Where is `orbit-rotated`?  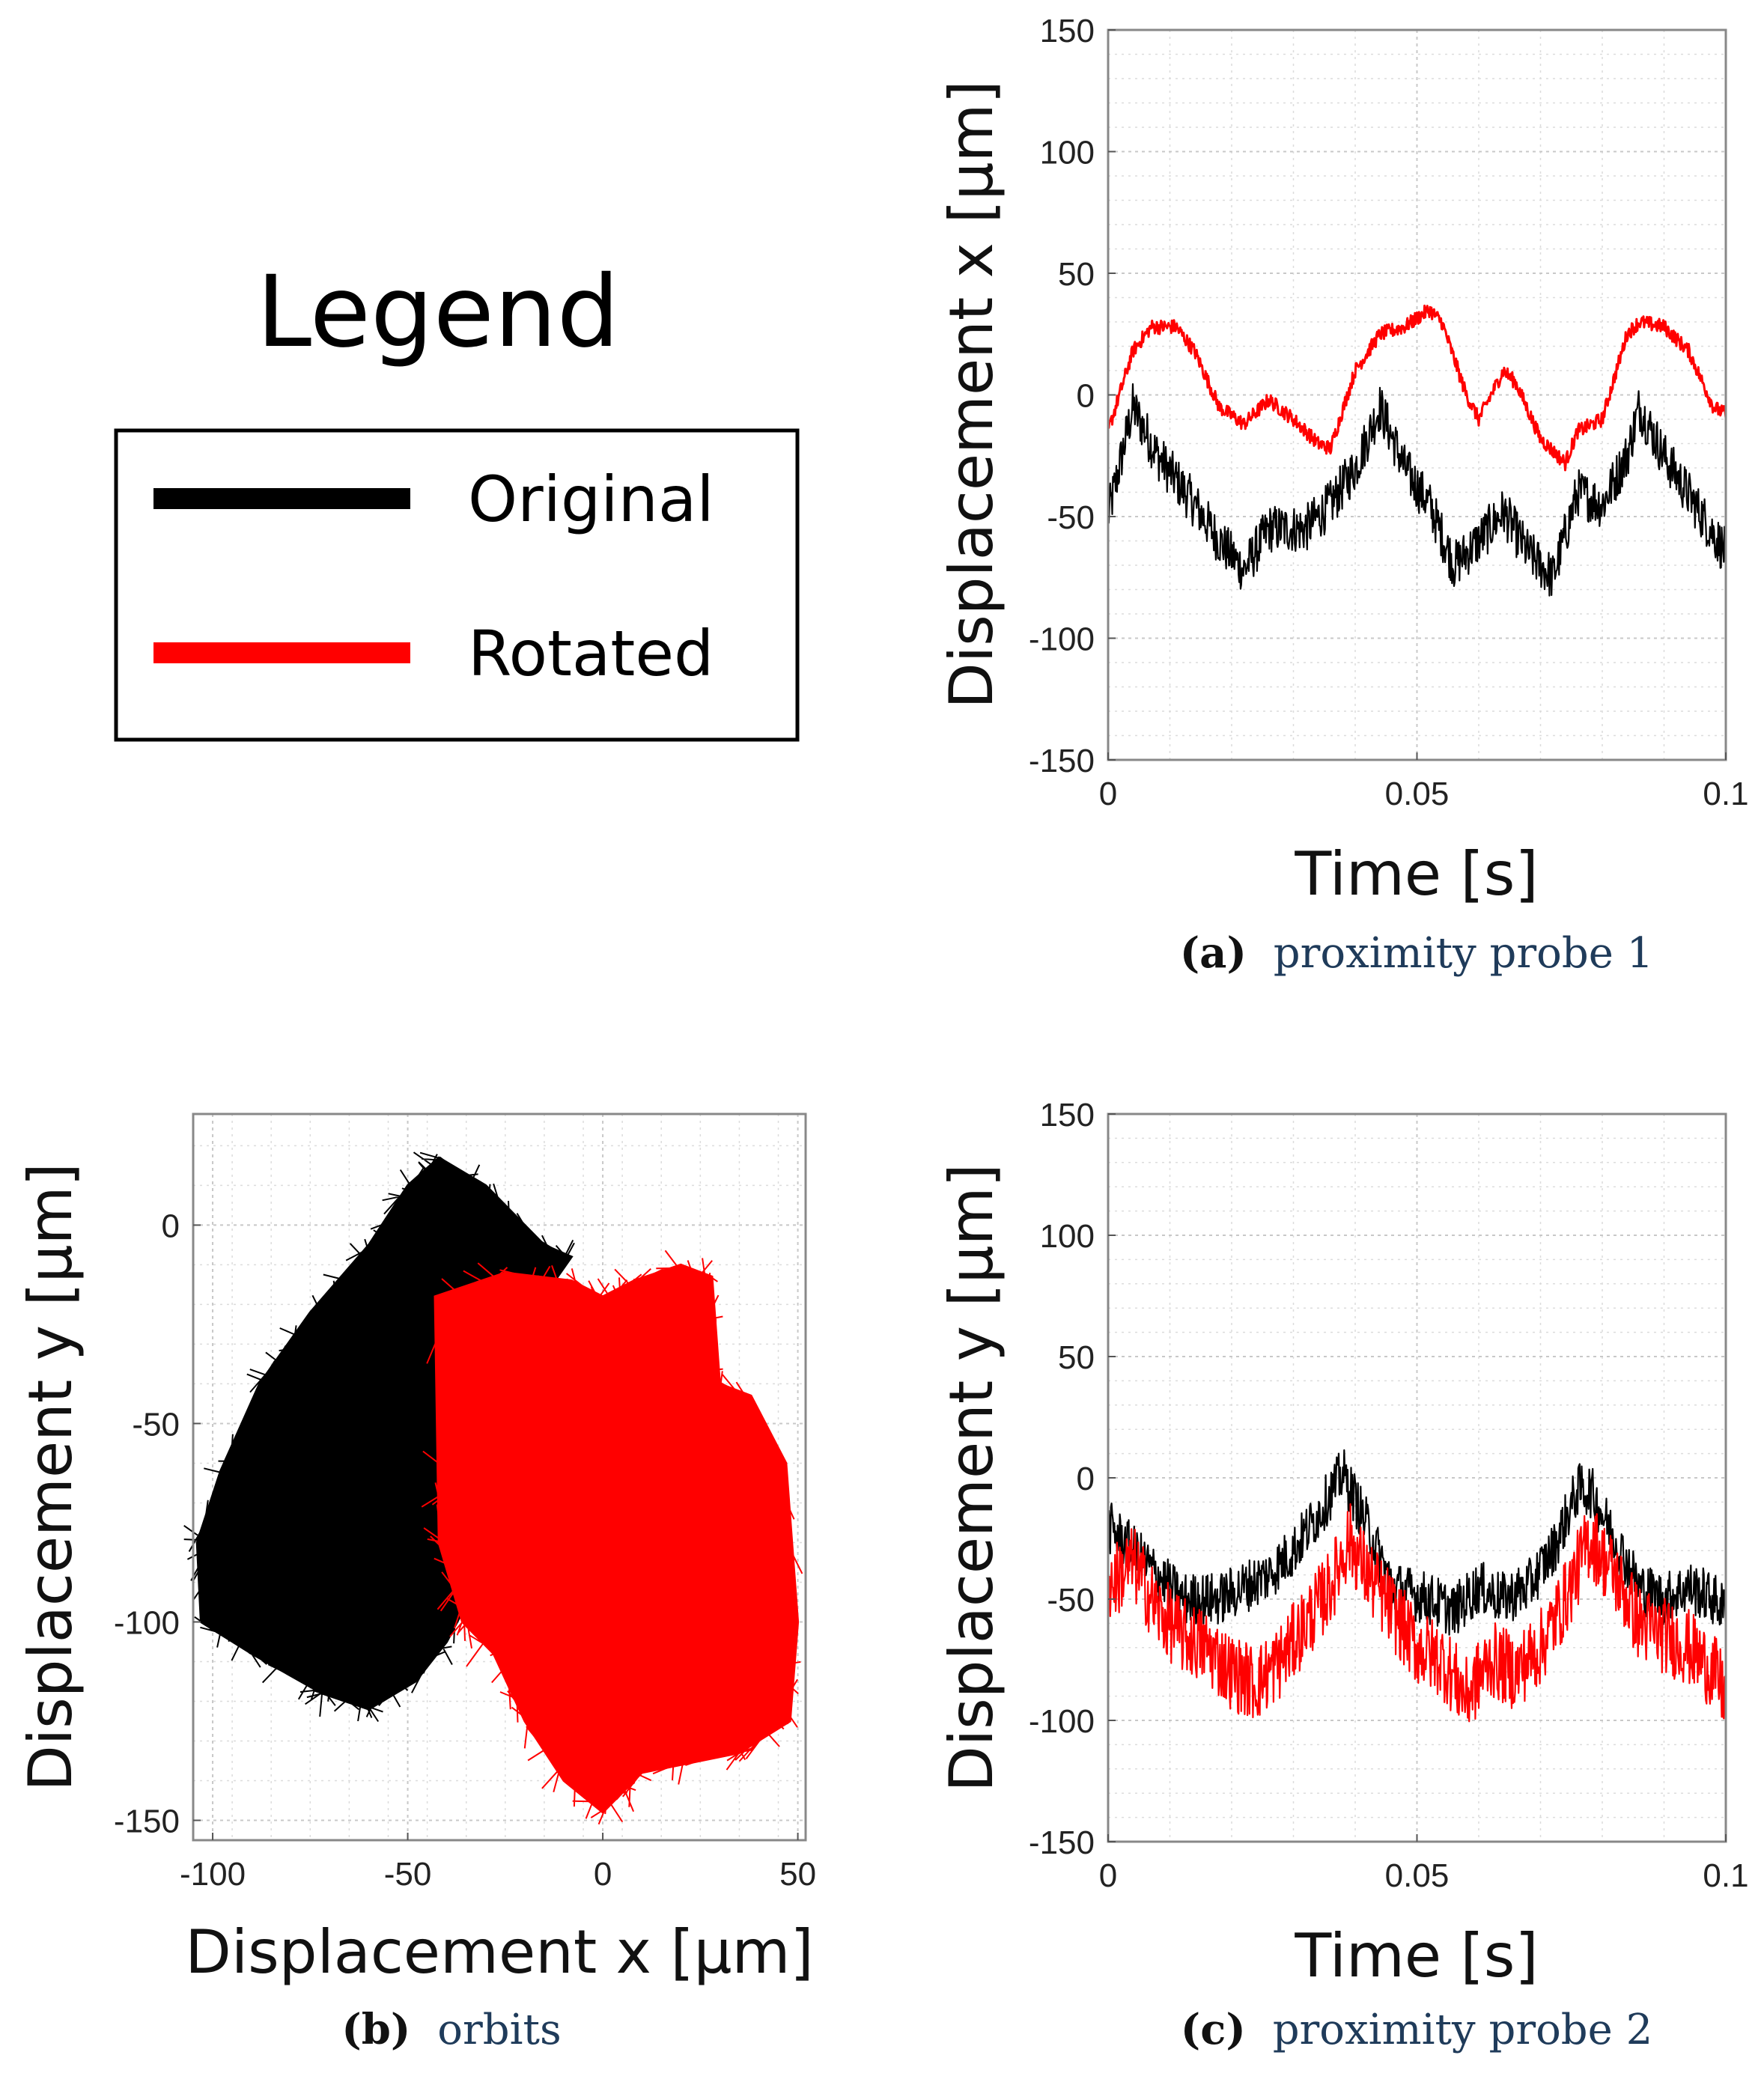
orbit-rotated is located at coordinates (617, 1538).